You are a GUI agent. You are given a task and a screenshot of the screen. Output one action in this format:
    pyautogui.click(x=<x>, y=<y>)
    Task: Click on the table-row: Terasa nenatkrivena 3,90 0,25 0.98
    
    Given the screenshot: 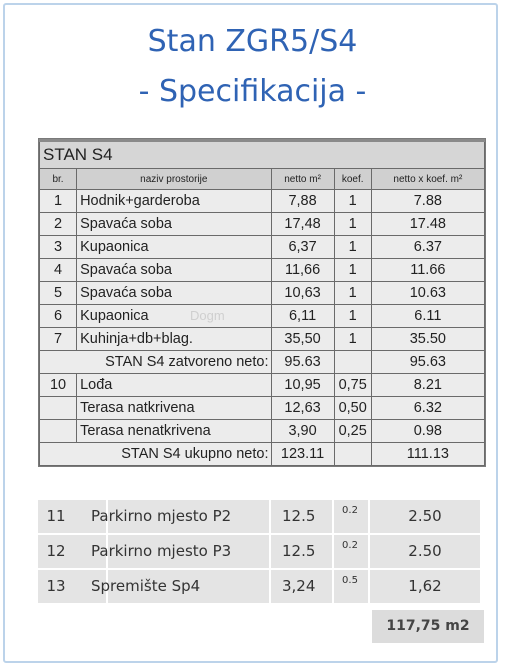 What is the action you would take?
    pyautogui.click(x=262, y=431)
    